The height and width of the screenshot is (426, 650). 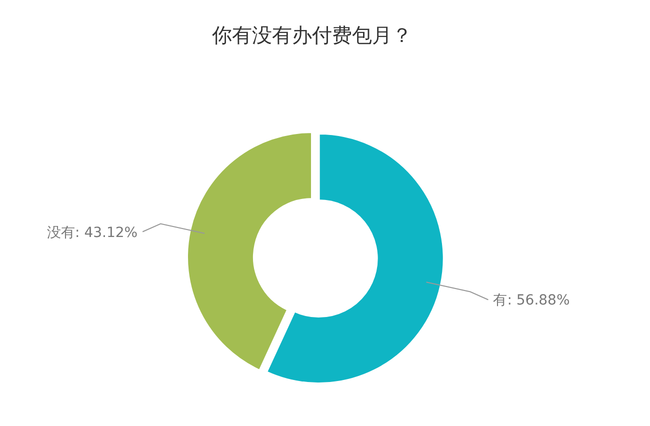 I want to click on slice-label: 没有: 43.12%, so click(x=92, y=232).